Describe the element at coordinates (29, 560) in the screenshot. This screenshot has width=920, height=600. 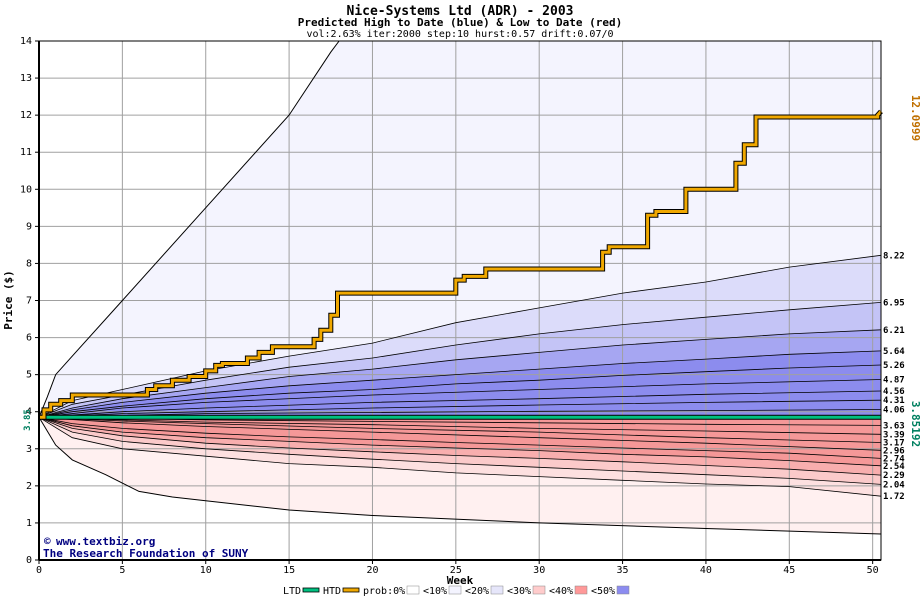
I see `y-tick-label-0: 0` at that location.